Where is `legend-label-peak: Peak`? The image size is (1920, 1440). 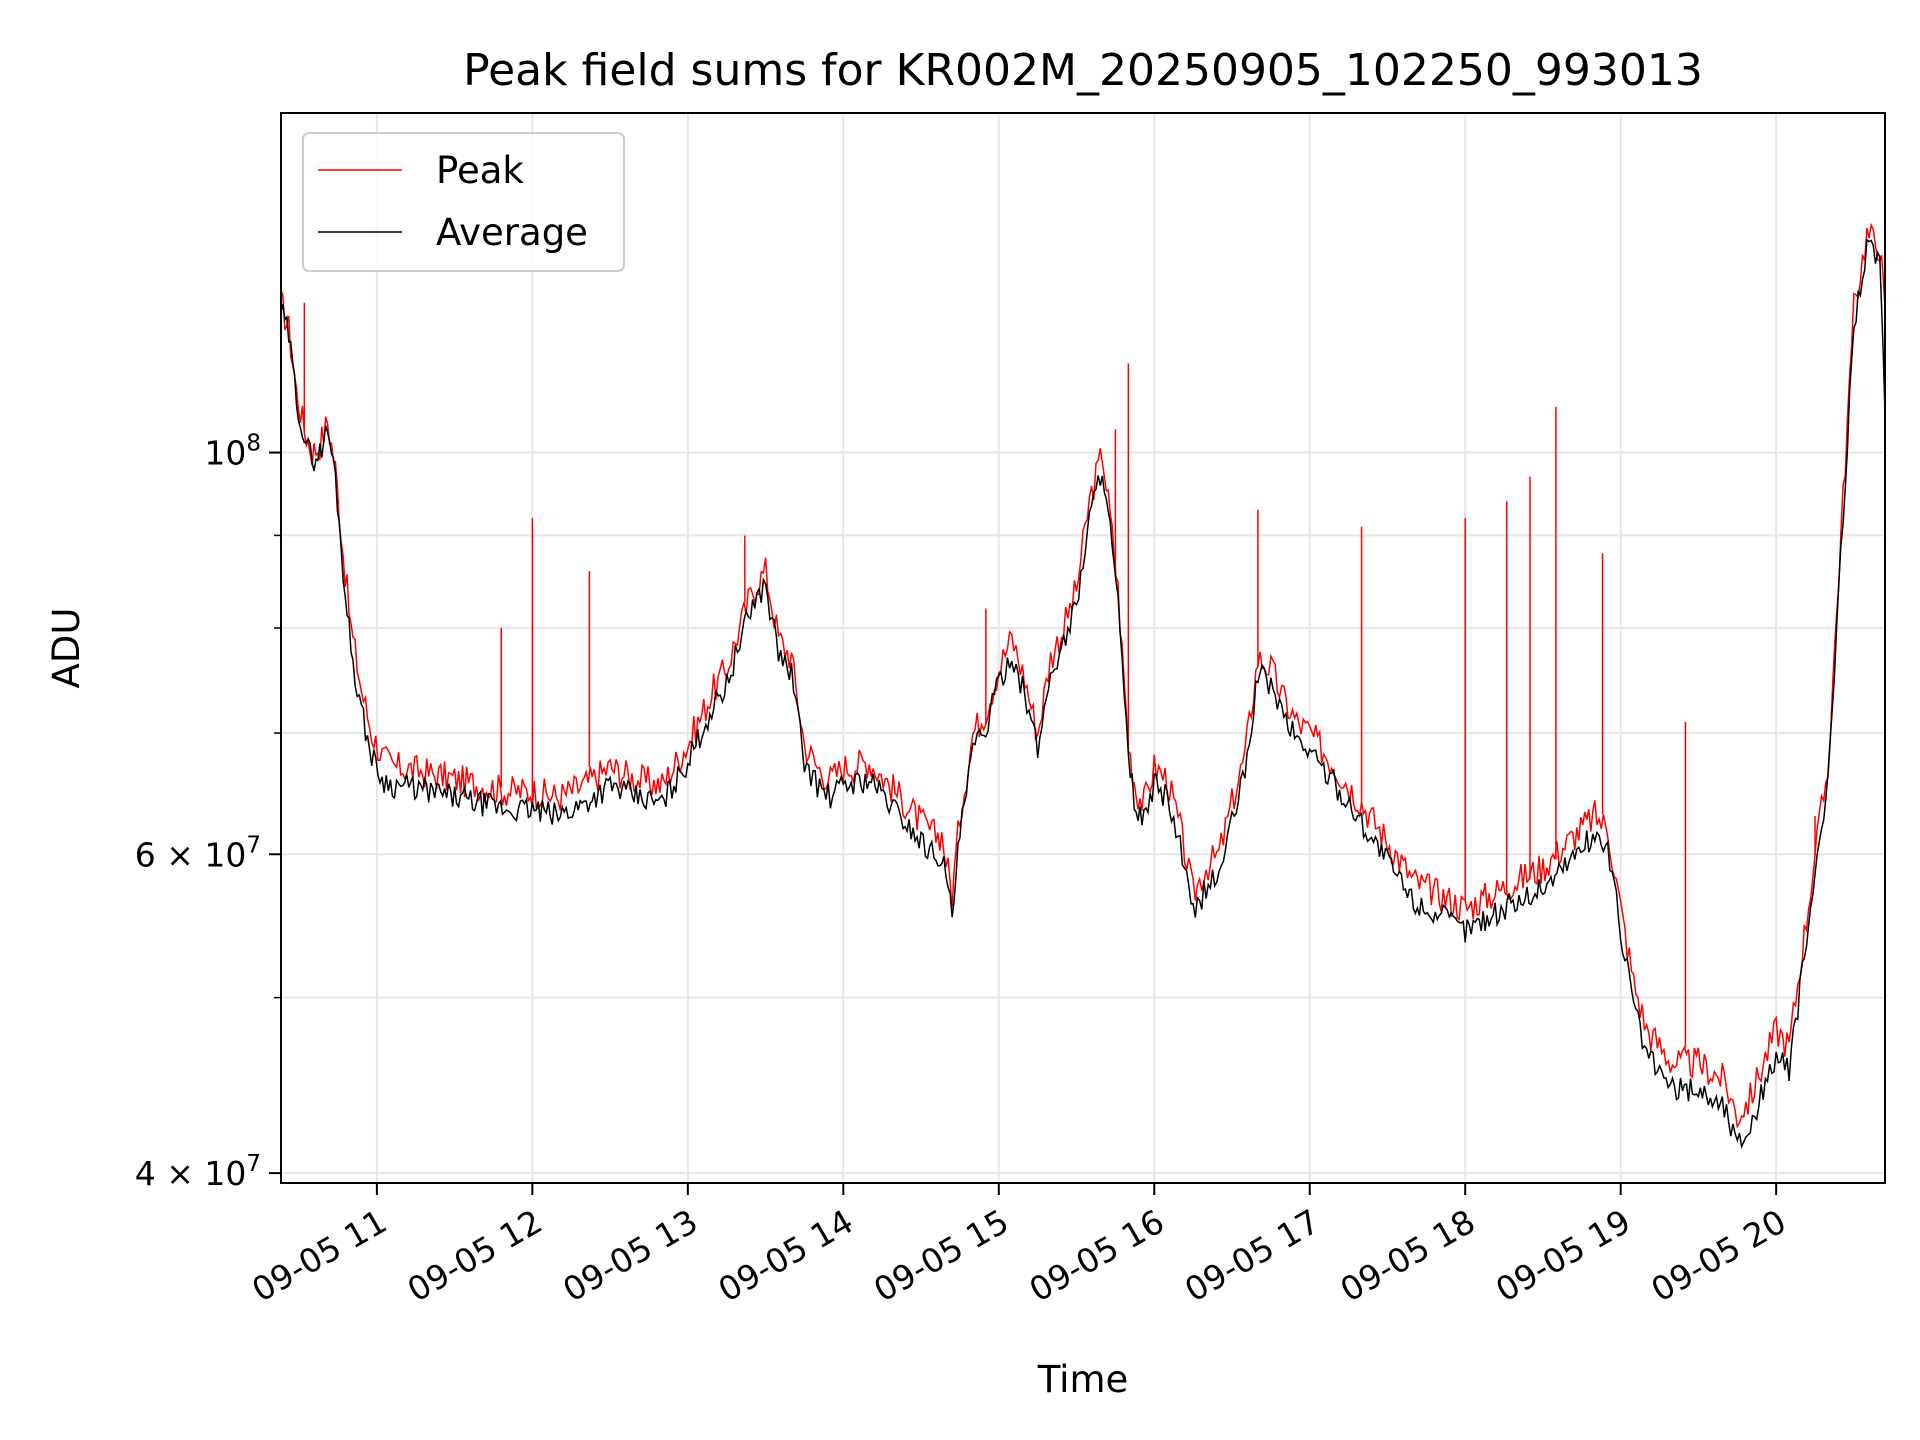 legend-label-peak: Peak is located at coordinates (480, 170).